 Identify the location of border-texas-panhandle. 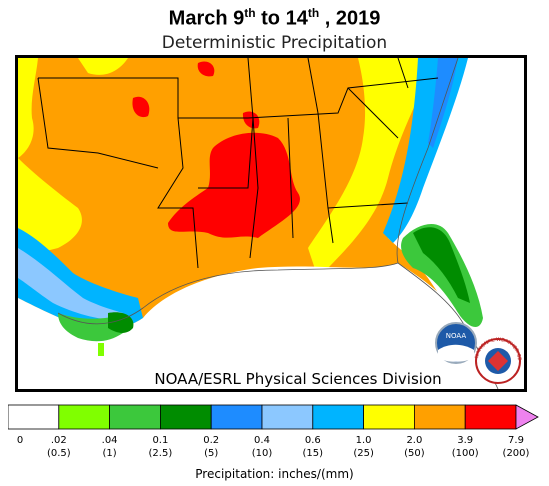
(98, 123).